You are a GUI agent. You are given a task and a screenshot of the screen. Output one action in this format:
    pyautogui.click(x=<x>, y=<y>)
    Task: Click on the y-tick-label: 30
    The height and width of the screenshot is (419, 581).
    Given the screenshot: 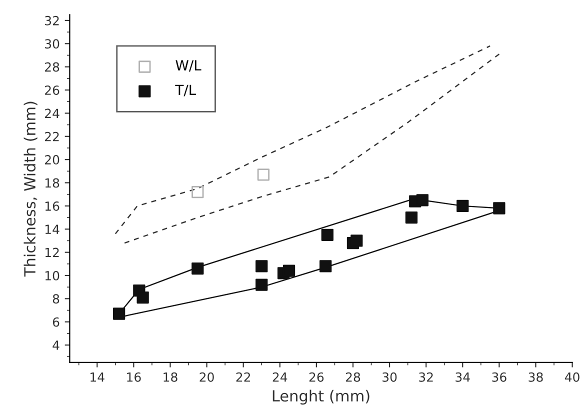 What is the action you would take?
    pyautogui.click(x=52, y=44)
    